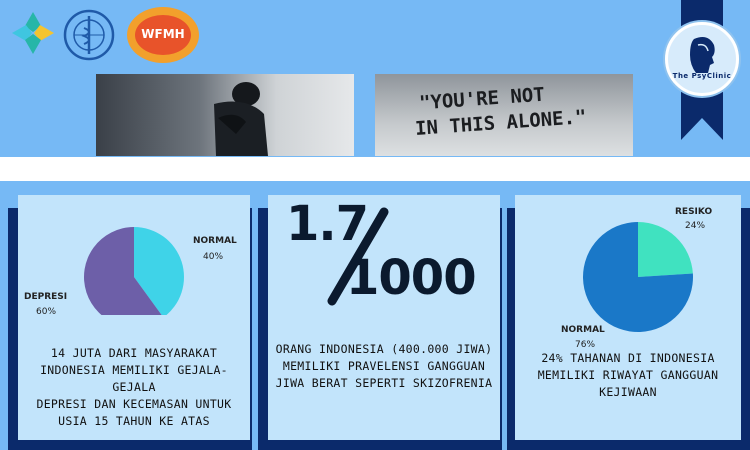 The height and width of the screenshot is (450, 750). Describe the element at coordinates (241, 119) in the screenshot. I see `sitting-person-icon` at that location.